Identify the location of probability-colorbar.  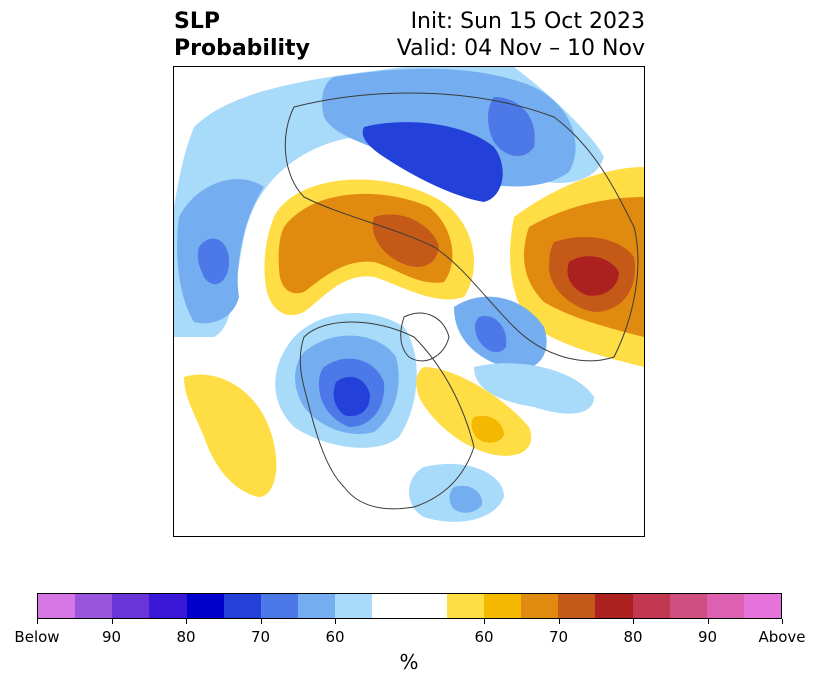
(409, 606).